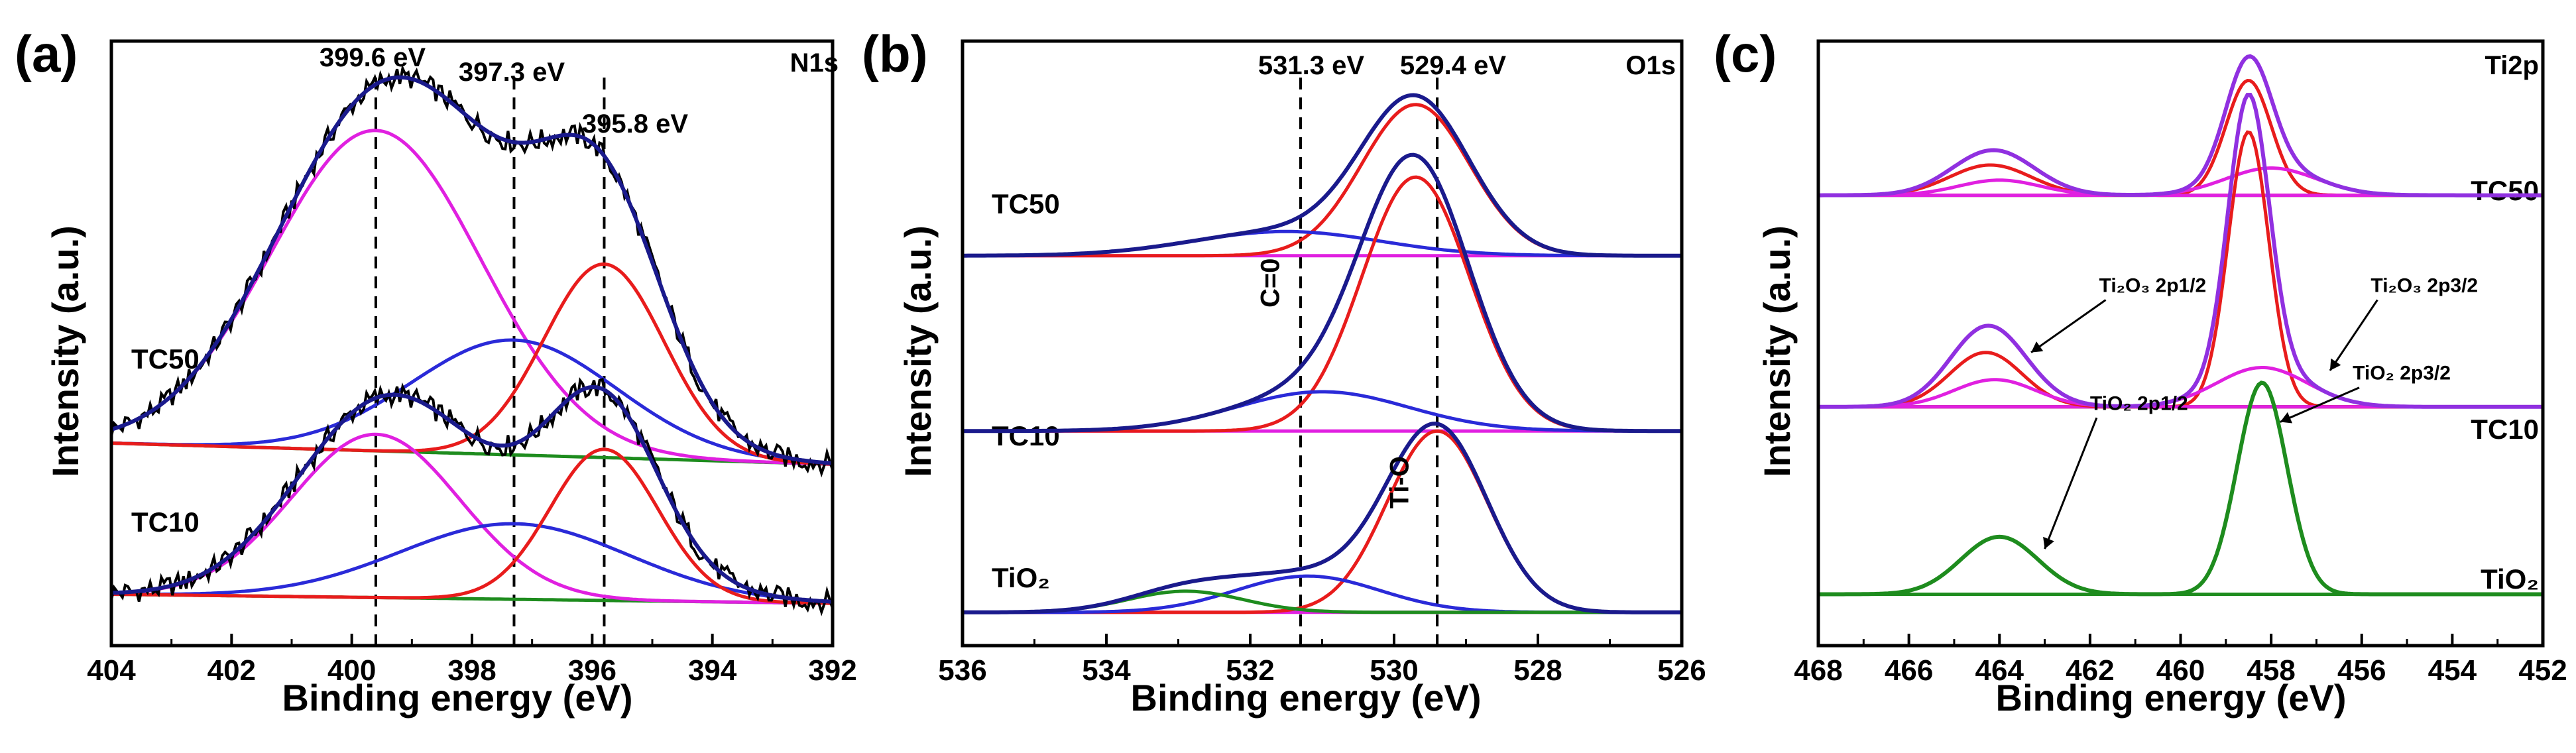 The image size is (2576, 753). I want to click on annotation-label: Ti-O, so click(1400, 482).